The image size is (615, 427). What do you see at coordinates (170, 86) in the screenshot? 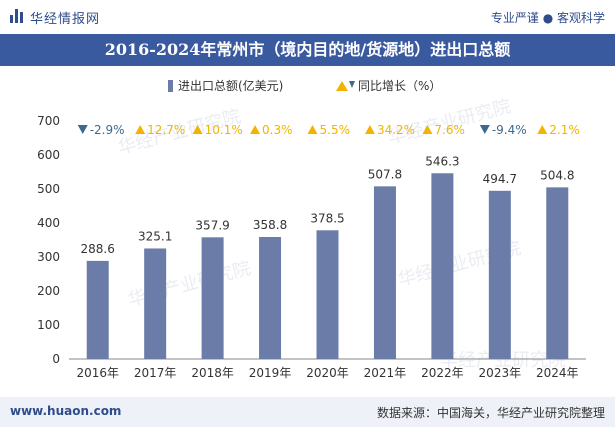
I see `legend-bar-swatch` at bounding box center [170, 86].